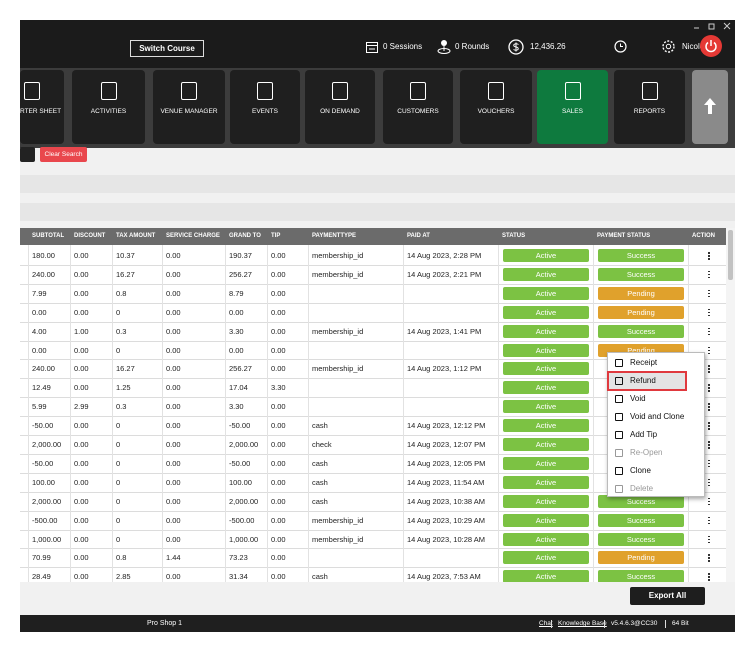 The height and width of the screenshot is (652, 754). I want to click on nav-tile: RTER SHEET, so click(42, 107).